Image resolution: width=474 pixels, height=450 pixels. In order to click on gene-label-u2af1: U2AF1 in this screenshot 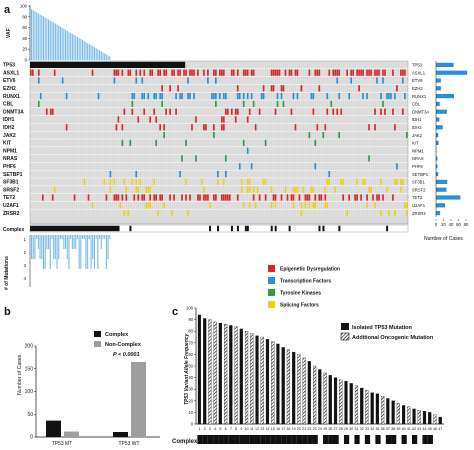, I will do `click(11, 206)`.